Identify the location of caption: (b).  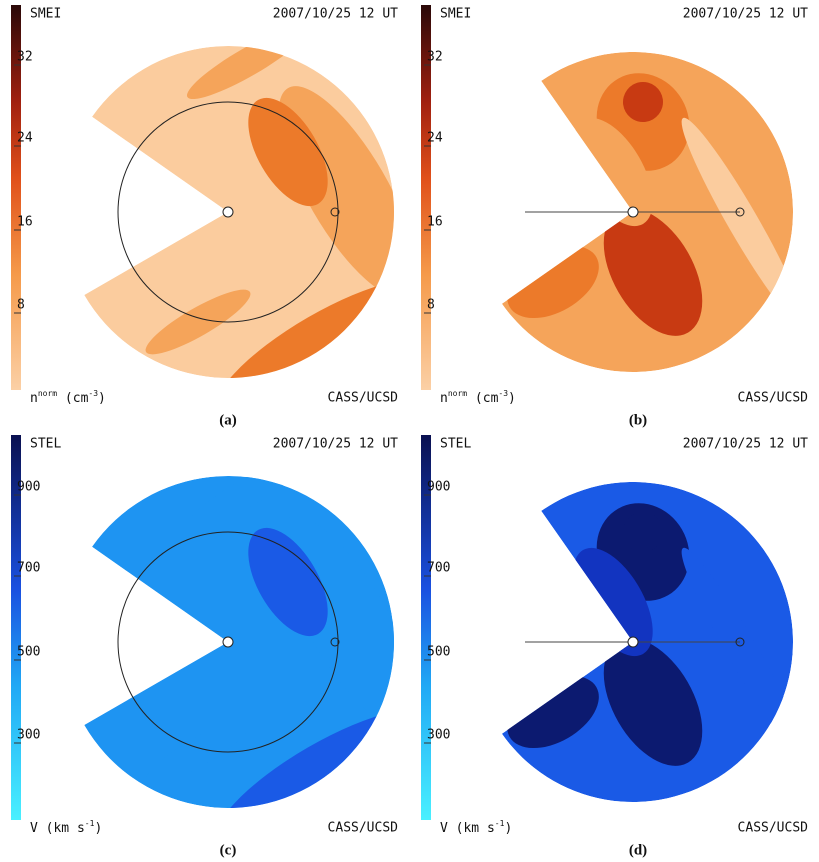
(638, 420).